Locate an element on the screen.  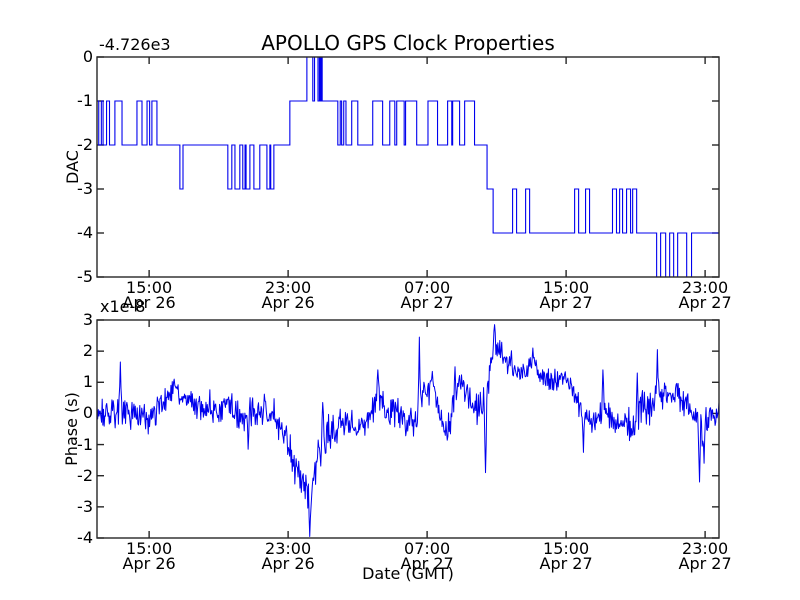
x-axis-label: Date (GMT) is located at coordinates (408, 573).